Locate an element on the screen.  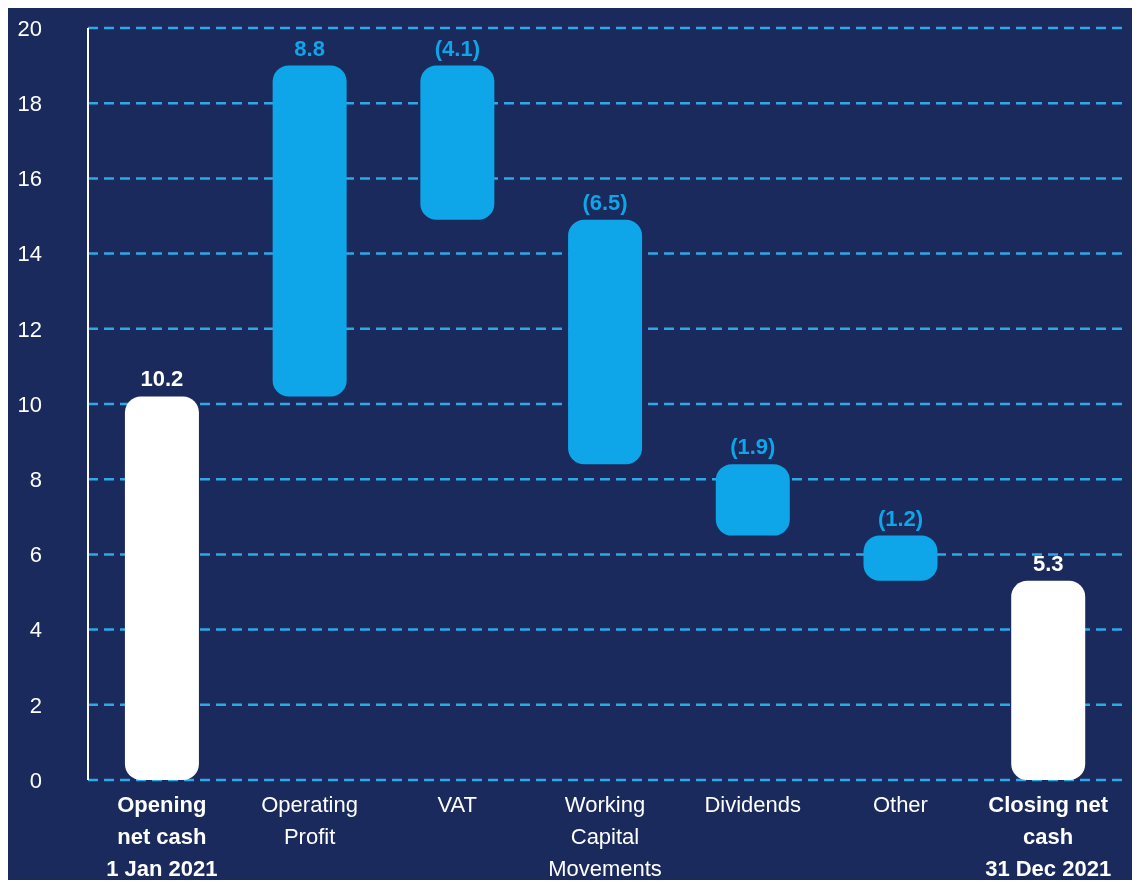
y-tick-label: 4 is located at coordinates (35, 630).